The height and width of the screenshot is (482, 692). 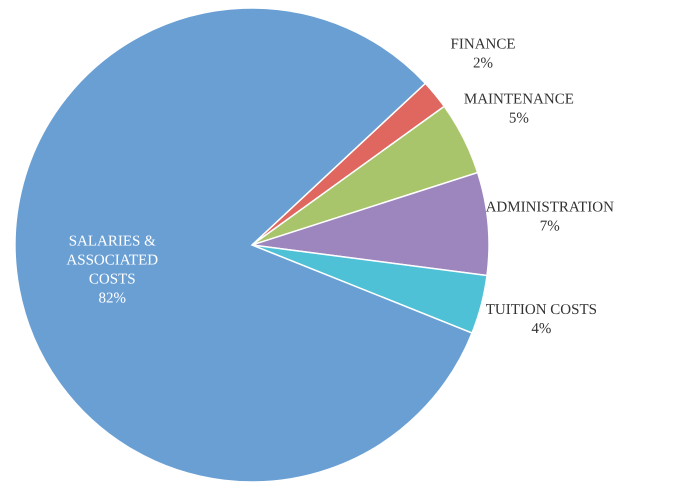 What do you see at coordinates (518, 119) in the screenshot?
I see `data-label: 5%` at bounding box center [518, 119].